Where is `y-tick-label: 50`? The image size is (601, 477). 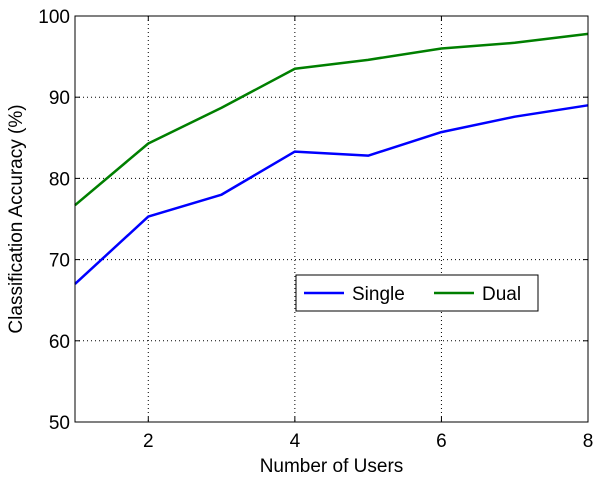 y-tick-label: 50 is located at coordinates (59, 423).